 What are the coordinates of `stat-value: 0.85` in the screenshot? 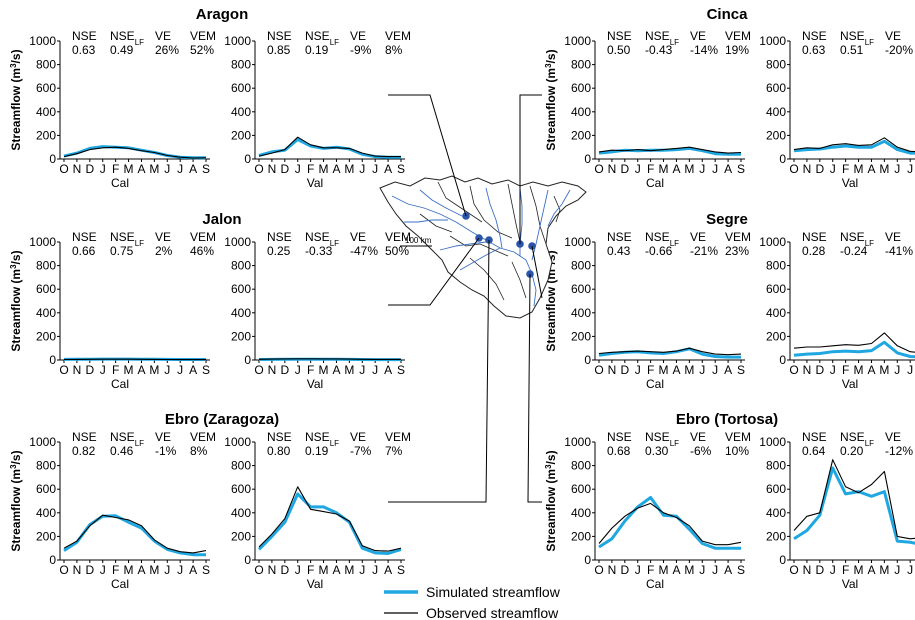 It's located at (279, 50).